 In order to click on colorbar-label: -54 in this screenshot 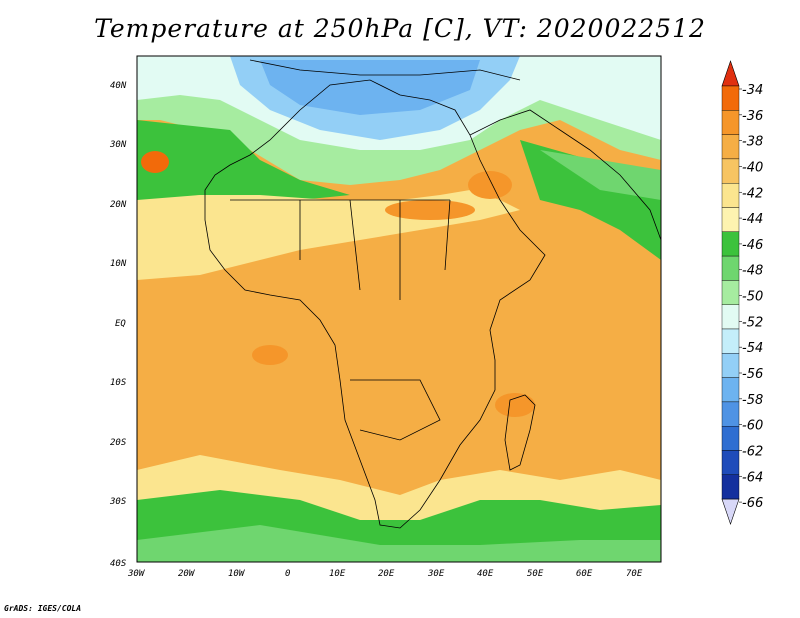, I will do `click(752, 348)`.